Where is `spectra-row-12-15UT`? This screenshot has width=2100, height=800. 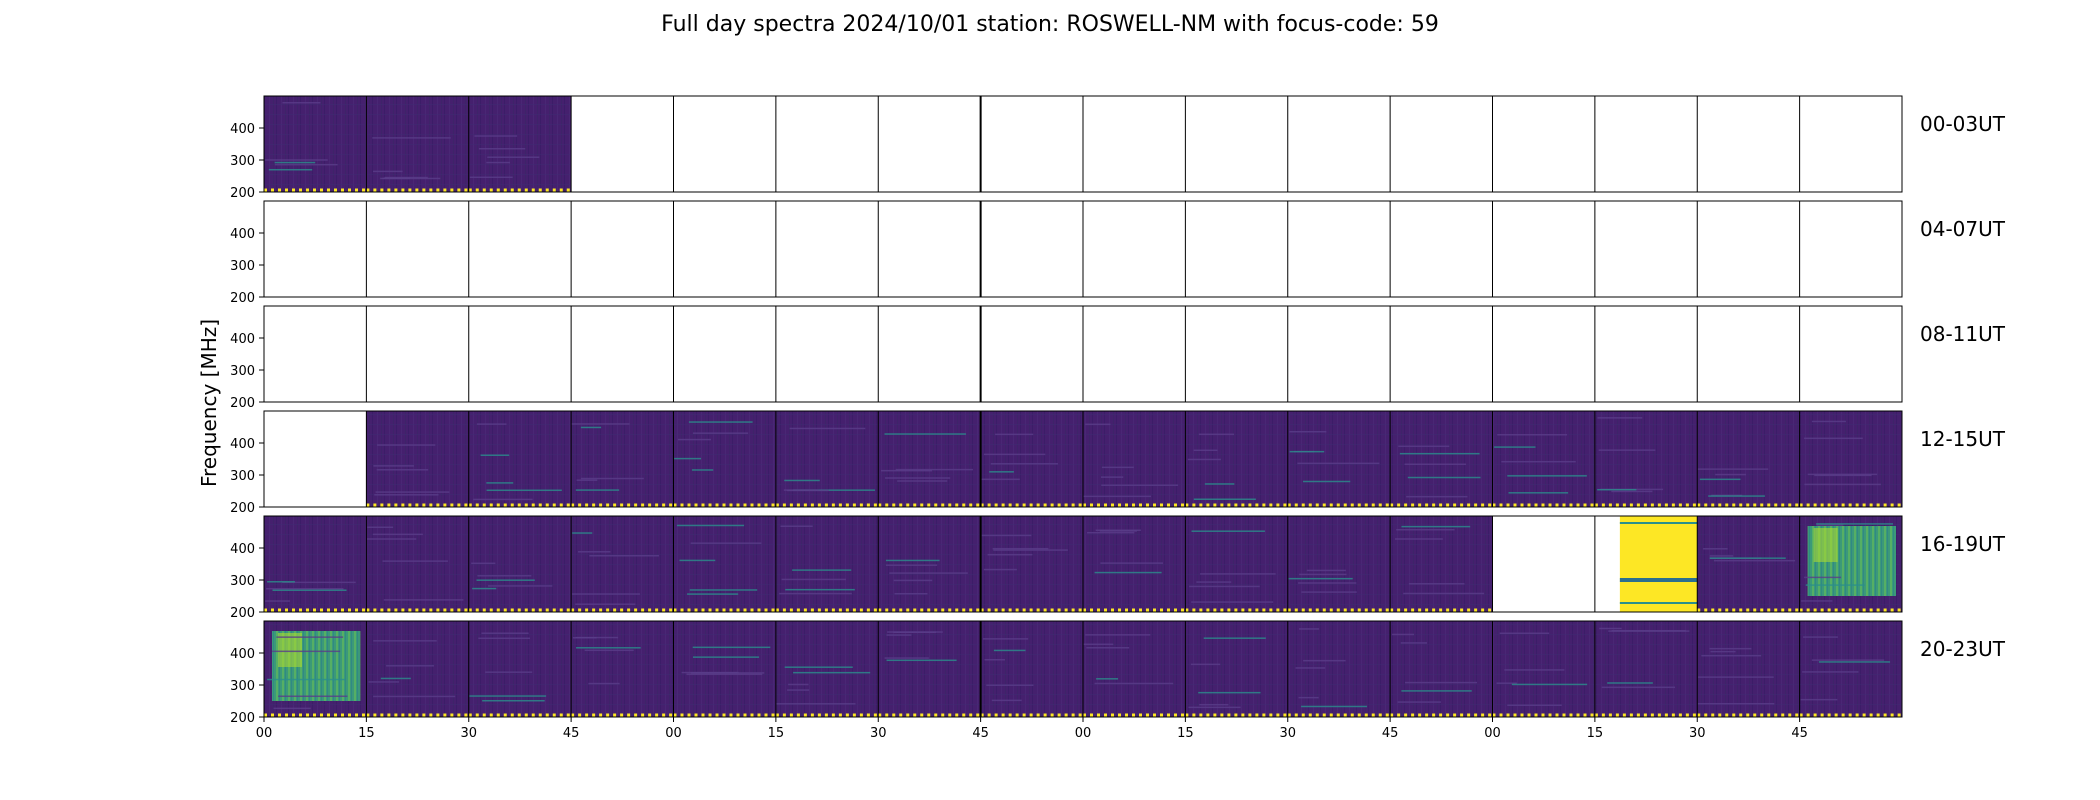
spectra-row-12-15UT is located at coordinates (1083, 459).